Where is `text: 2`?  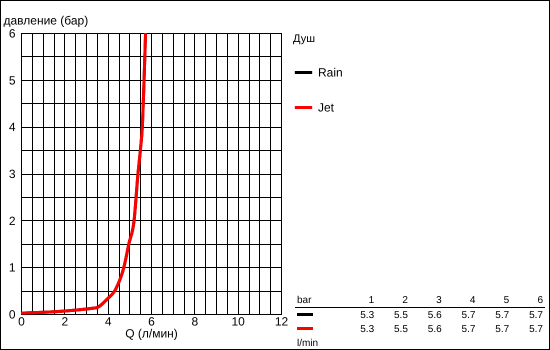 text: 2 is located at coordinates (393, 300).